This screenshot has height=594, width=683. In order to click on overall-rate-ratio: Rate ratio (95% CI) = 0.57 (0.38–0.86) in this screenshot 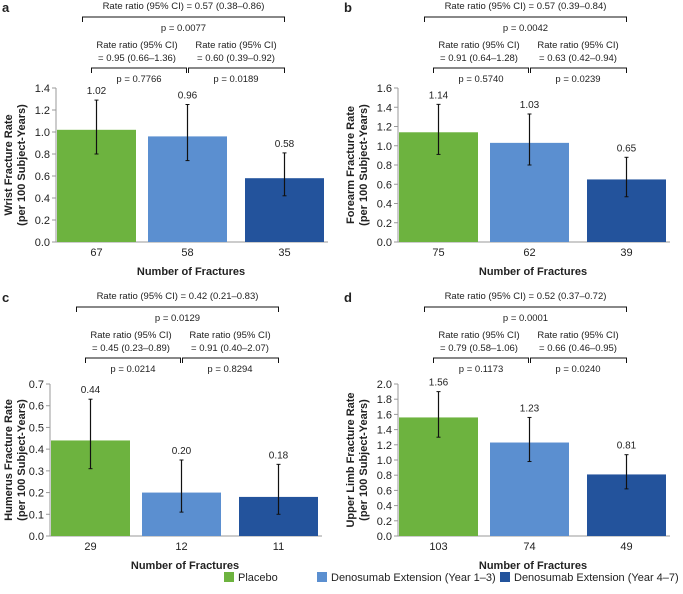, I will do `click(184, 6)`.